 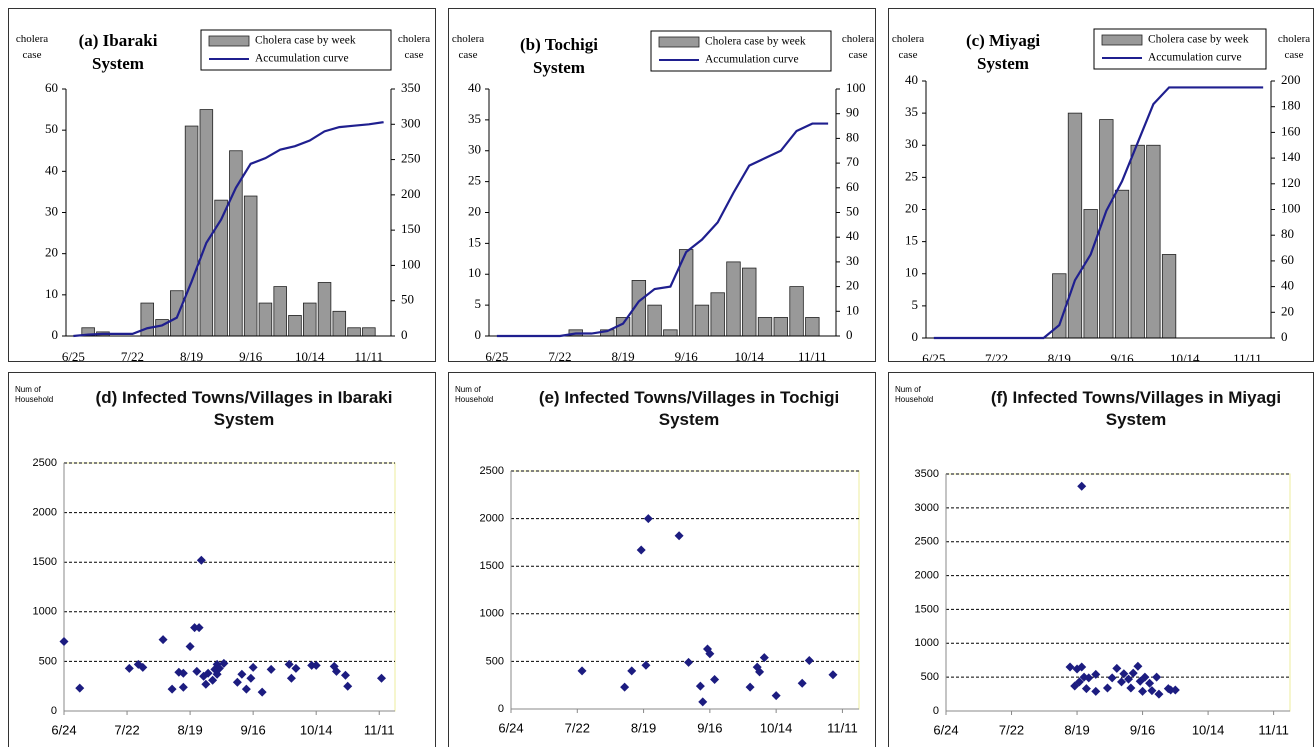 What do you see at coordinates (228, 229) in the screenshot?
I see `accumulation-line` at bounding box center [228, 229].